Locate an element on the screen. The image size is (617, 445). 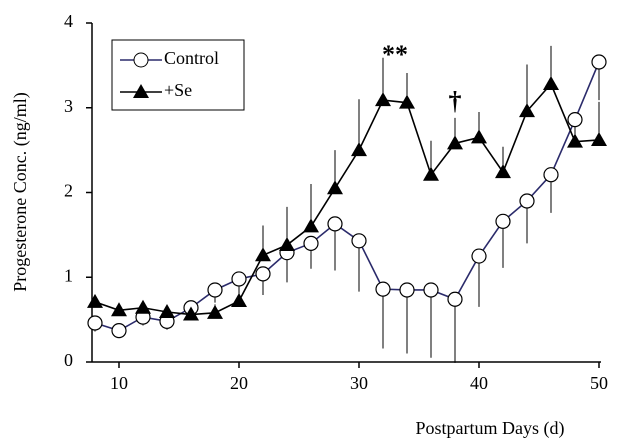
x-tick-label: 20 is located at coordinates (239, 383).